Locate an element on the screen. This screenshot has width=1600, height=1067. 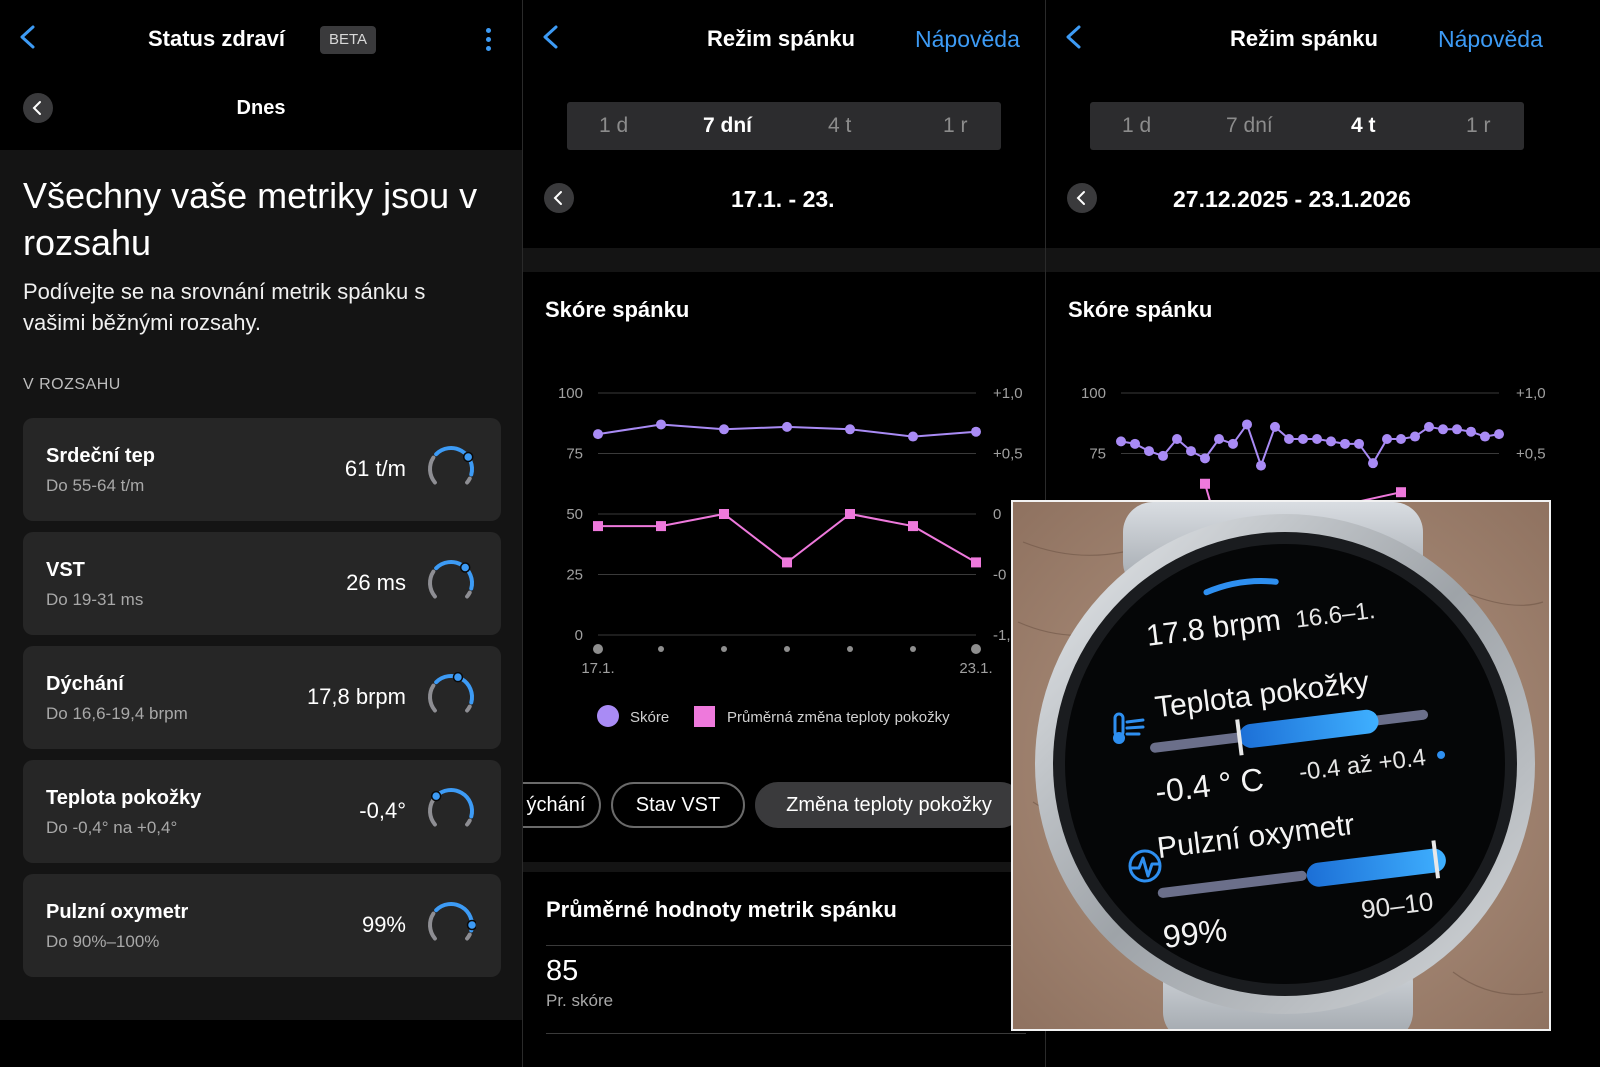
more-options-icon is located at coordinates (489, 40).